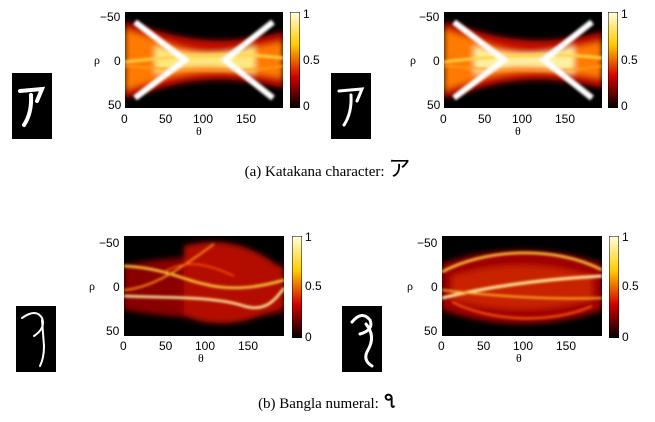 The height and width of the screenshot is (422, 655). What do you see at coordinates (427, 243) in the screenshot?
I see `y-tick-b-right-n50: −50` at bounding box center [427, 243].